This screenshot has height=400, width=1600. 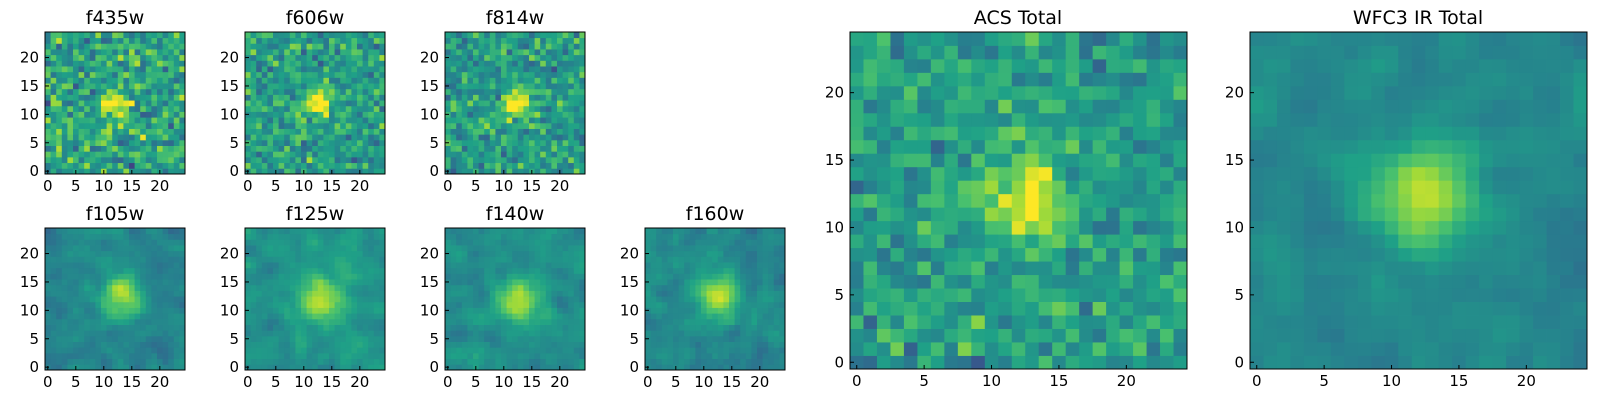 I want to click on y-tick-label: 20, so click(x=229, y=254).